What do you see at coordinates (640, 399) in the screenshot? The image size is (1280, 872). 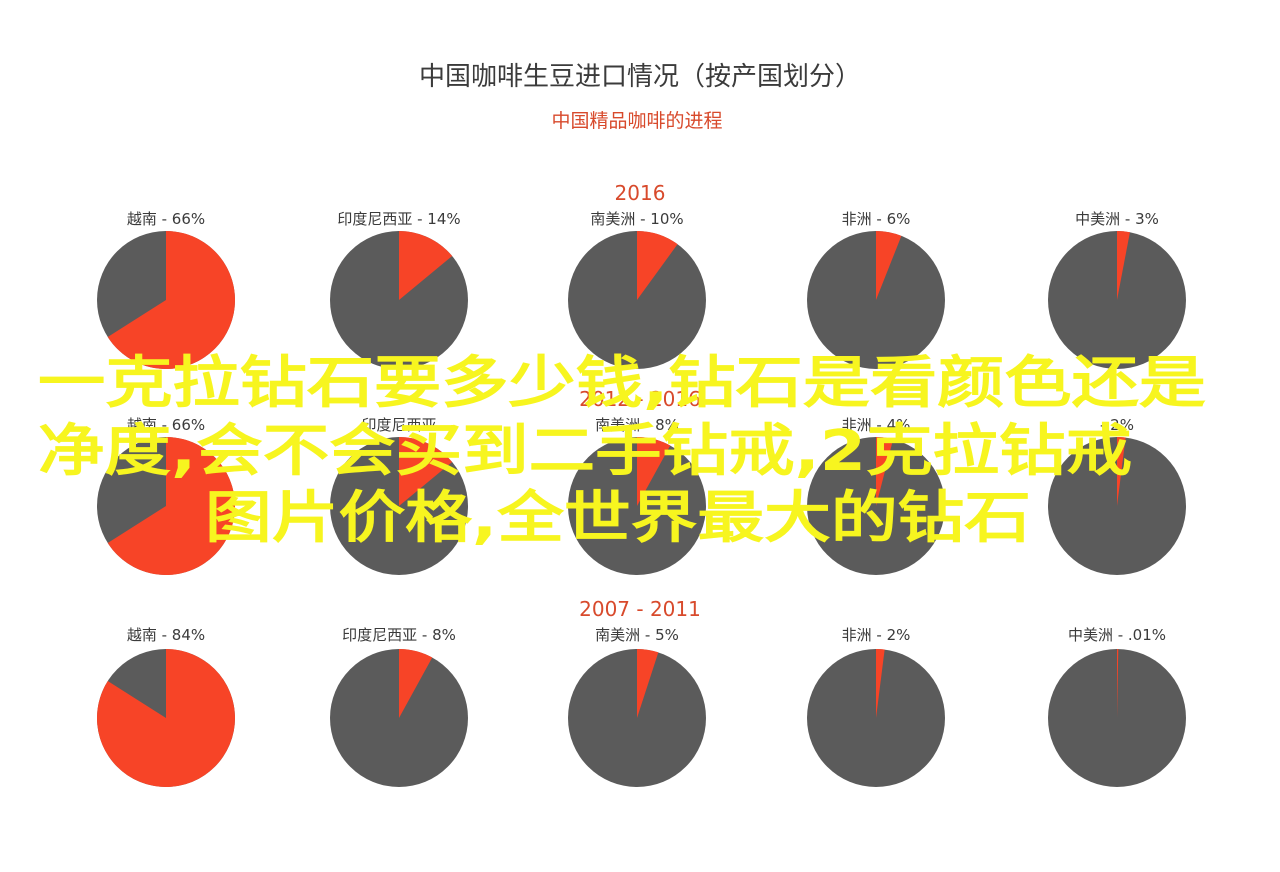 I see `period-label: 2012 - 2016` at bounding box center [640, 399].